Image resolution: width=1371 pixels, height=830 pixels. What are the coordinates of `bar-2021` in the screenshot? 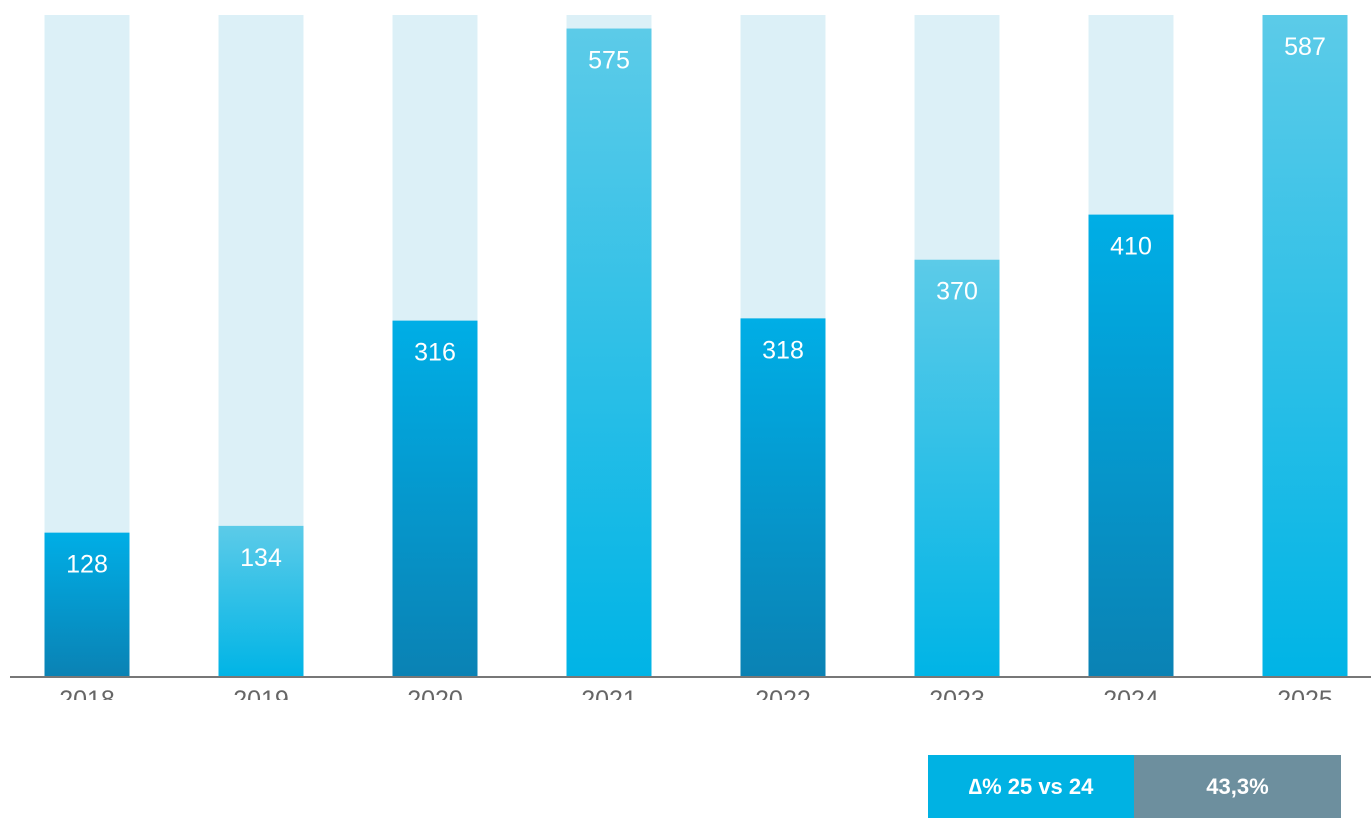 It's located at (609, 353).